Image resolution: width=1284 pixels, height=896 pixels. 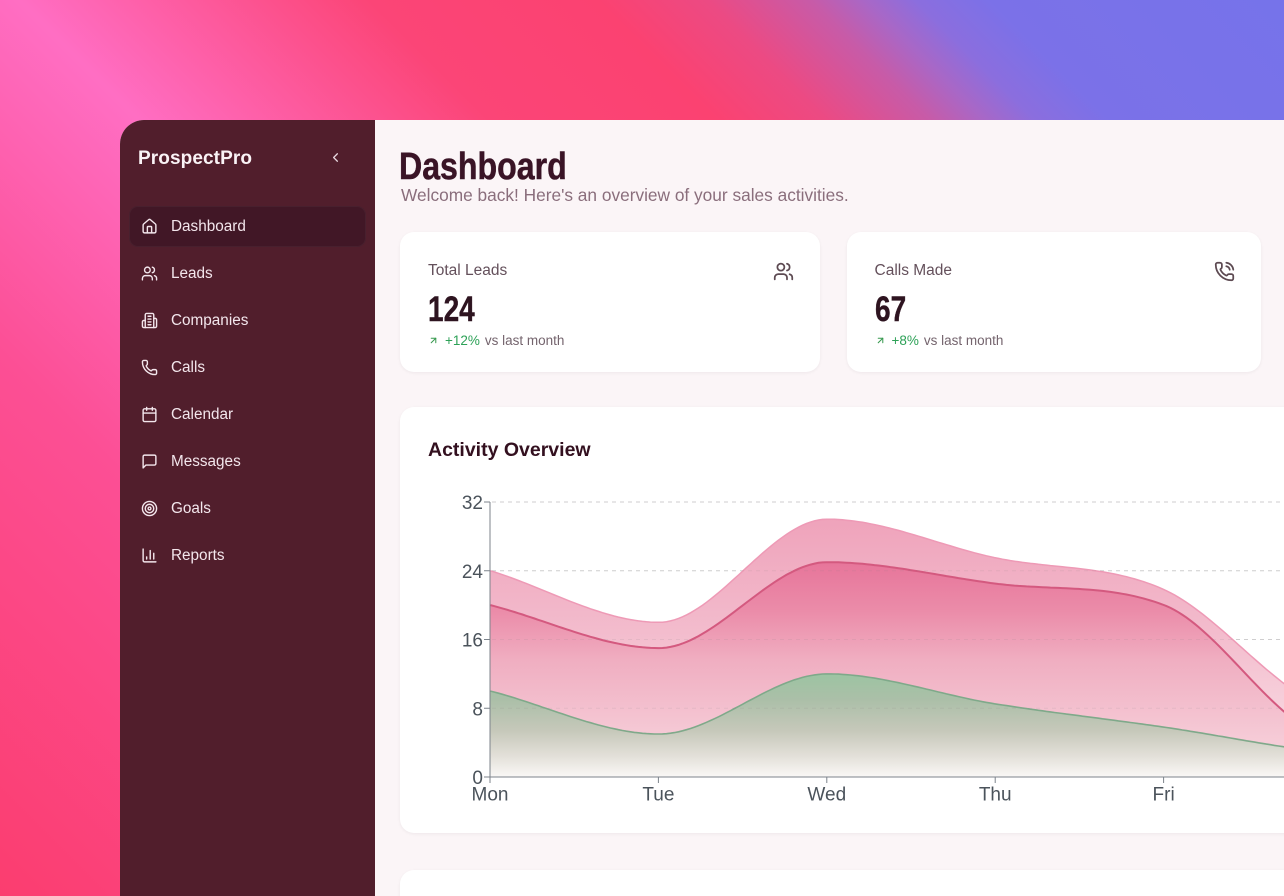 I want to click on svg-text: Tue, so click(x=658, y=794).